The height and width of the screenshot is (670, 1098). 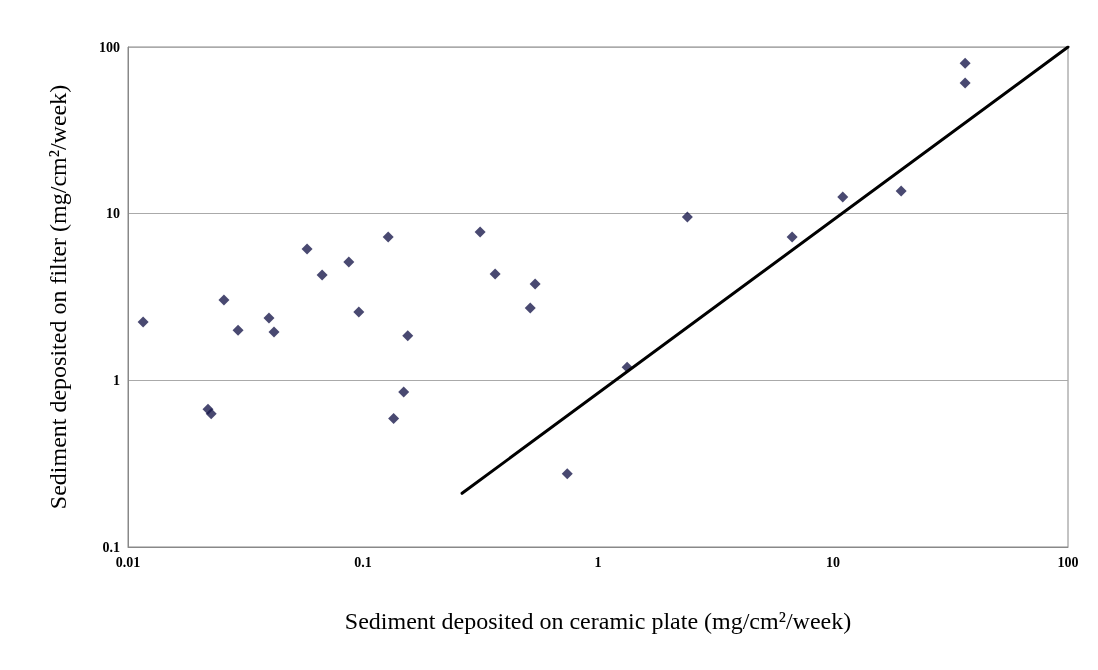 I want to click on y-axis-title: Sediment deposited on filter (mg/cm²/week), so click(x=58, y=297).